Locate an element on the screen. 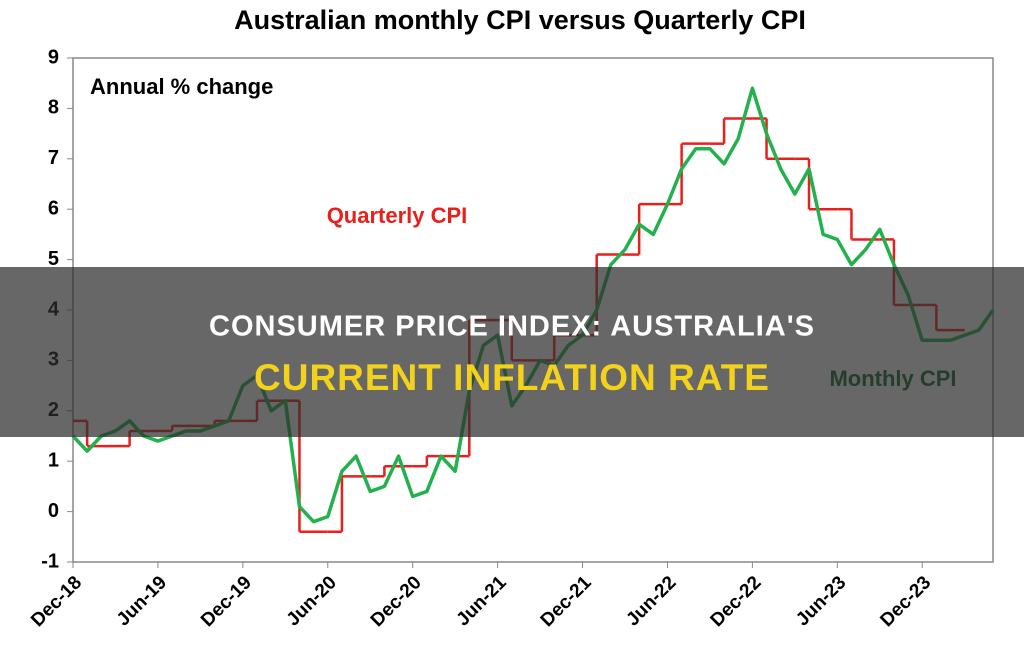 Image resolution: width=1024 pixels, height=668 pixels. y-tick-label: 8 is located at coordinates (53, 108).